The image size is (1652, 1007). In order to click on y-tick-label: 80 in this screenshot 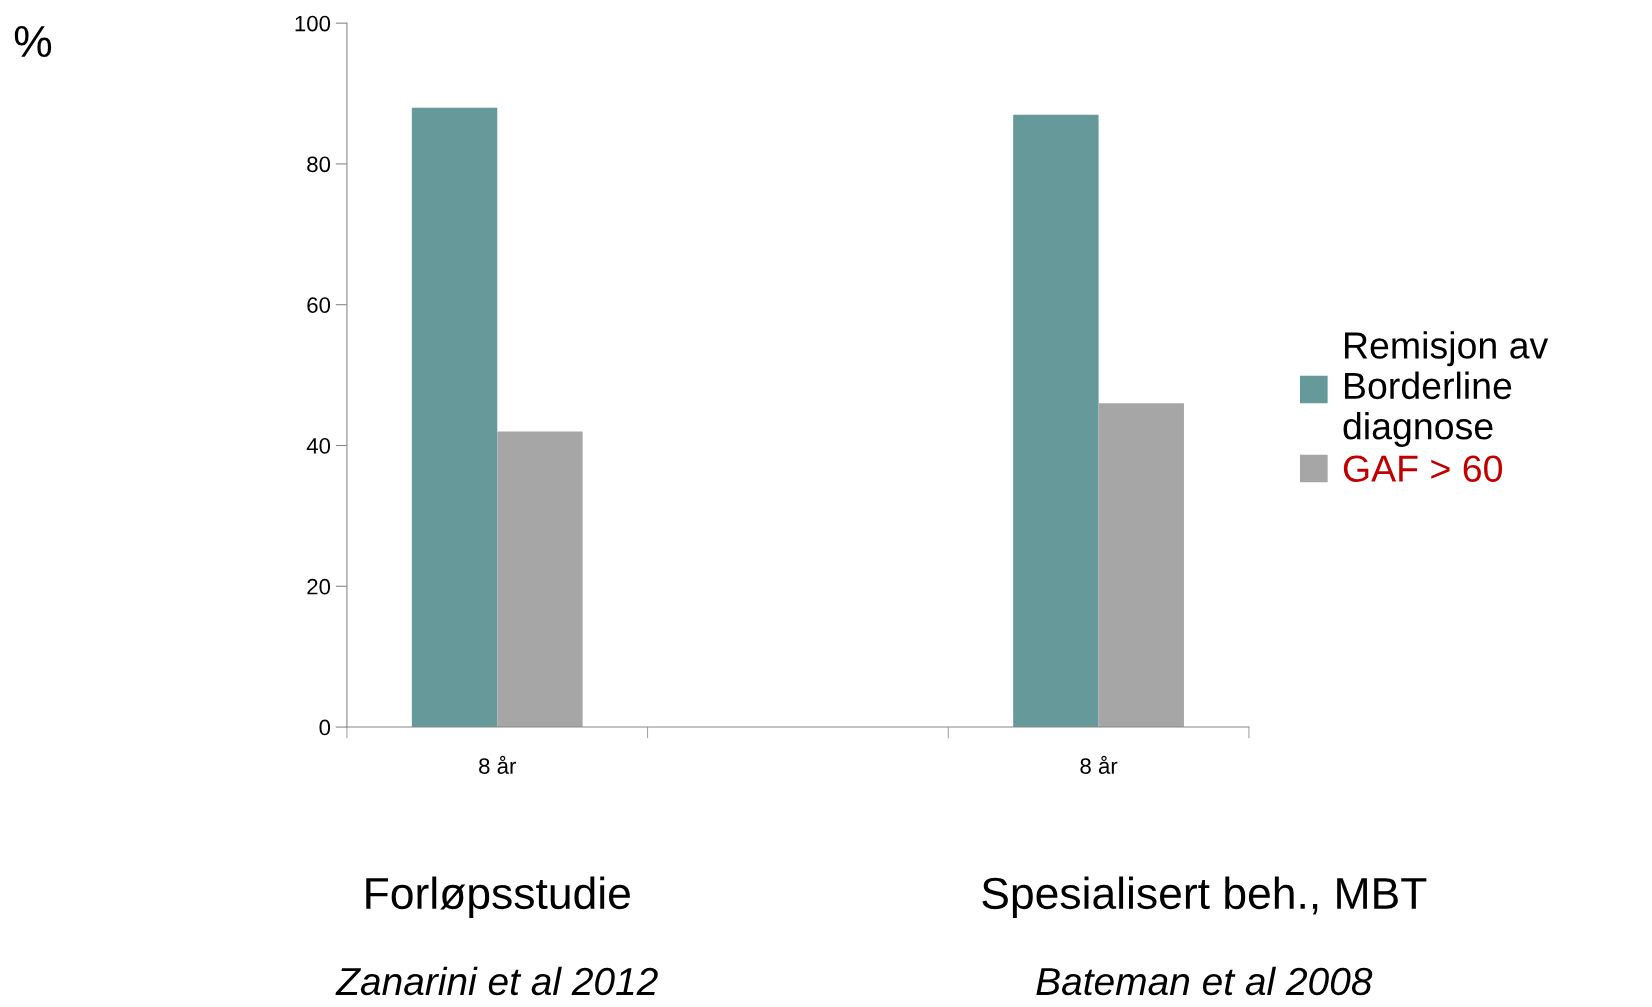, I will do `click(319, 164)`.